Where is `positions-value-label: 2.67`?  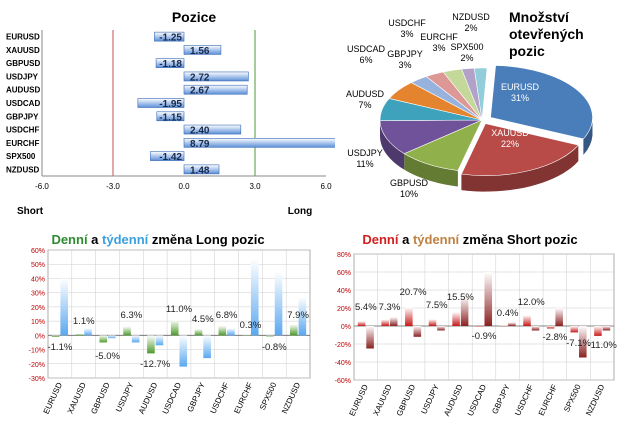
positions-value-label: 2.67 is located at coordinates (200, 91).